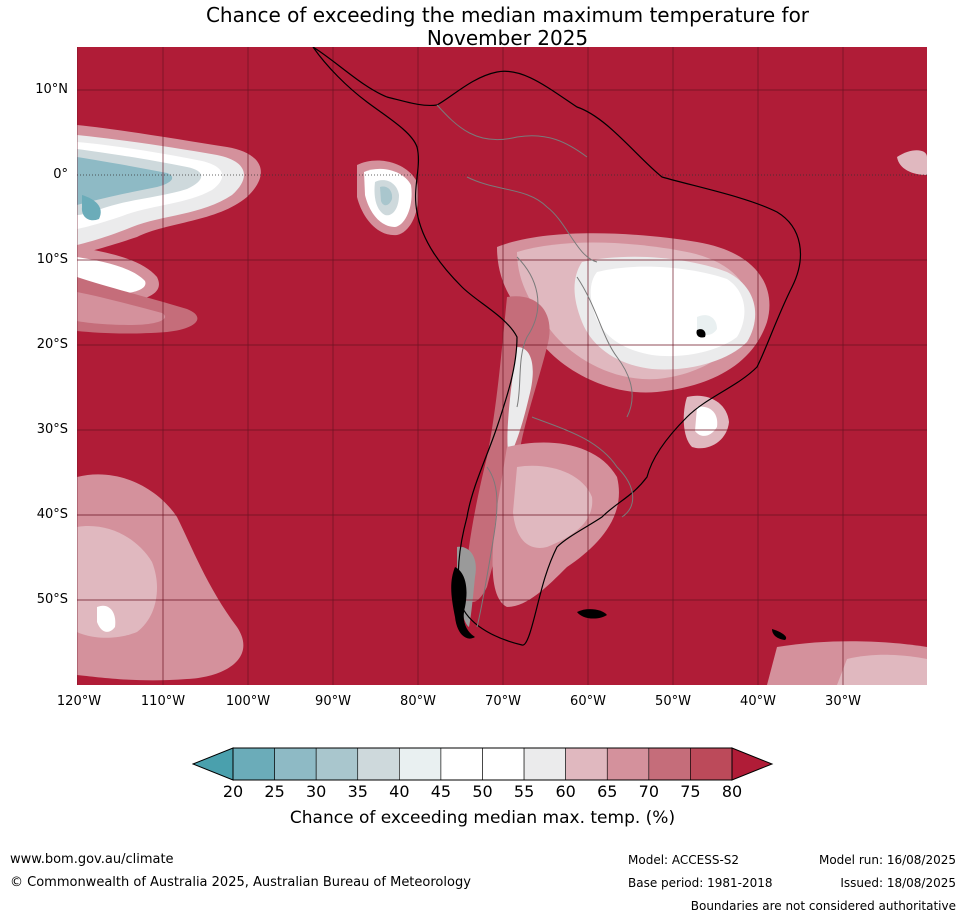  I want to click on colorbar-tick-label: 20, so click(233, 791).